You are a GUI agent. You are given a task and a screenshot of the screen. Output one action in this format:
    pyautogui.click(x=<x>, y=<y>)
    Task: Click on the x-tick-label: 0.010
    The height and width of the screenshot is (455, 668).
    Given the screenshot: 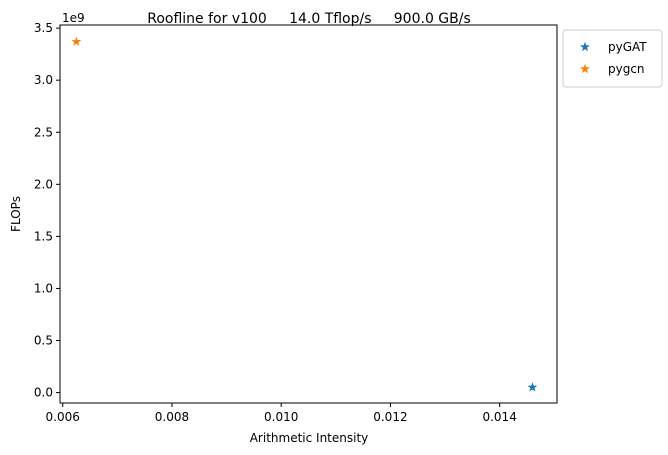 What is the action you would take?
    pyautogui.click(x=281, y=417)
    